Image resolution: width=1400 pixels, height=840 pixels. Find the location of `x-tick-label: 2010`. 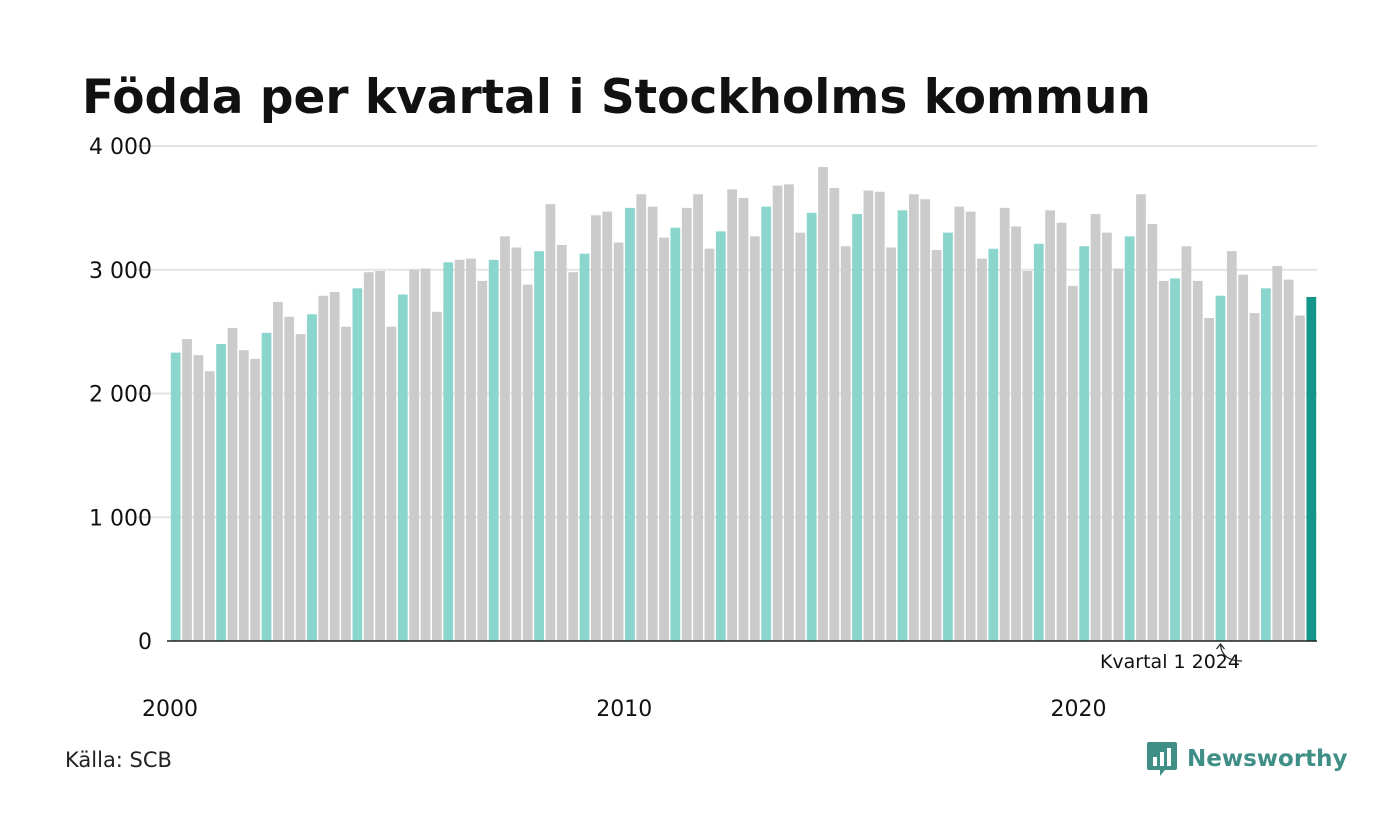

x-tick-label: 2010 is located at coordinates (624, 709).